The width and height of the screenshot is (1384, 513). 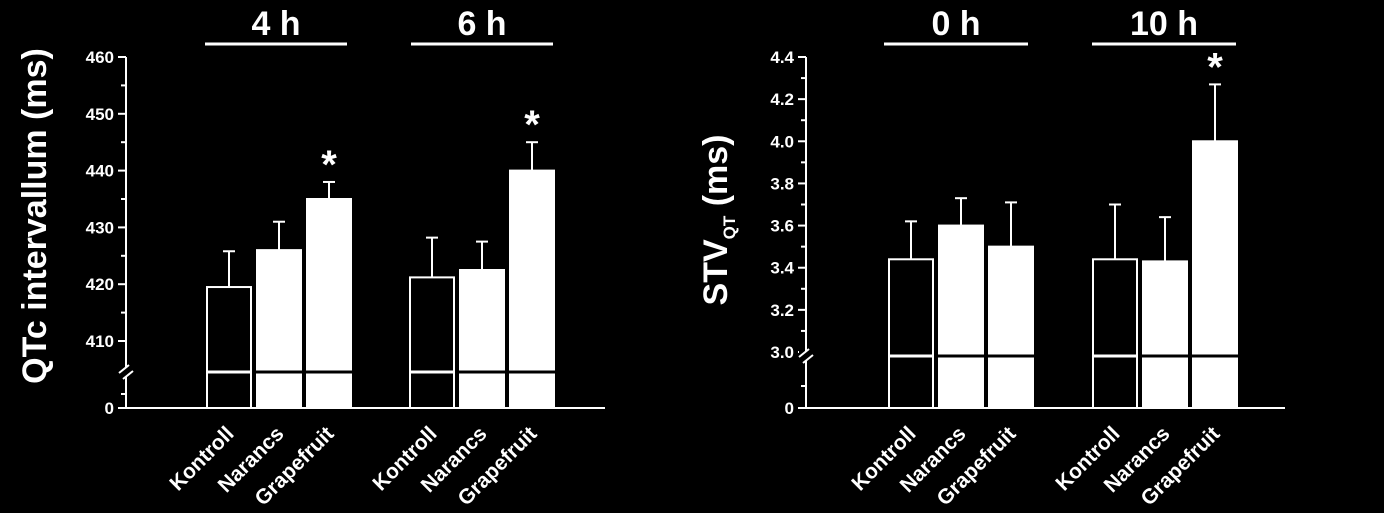 What do you see at coordinates (100, 57) in the screenshot?
I see `y-tick-label: 460` at bounding box center [100, 57].